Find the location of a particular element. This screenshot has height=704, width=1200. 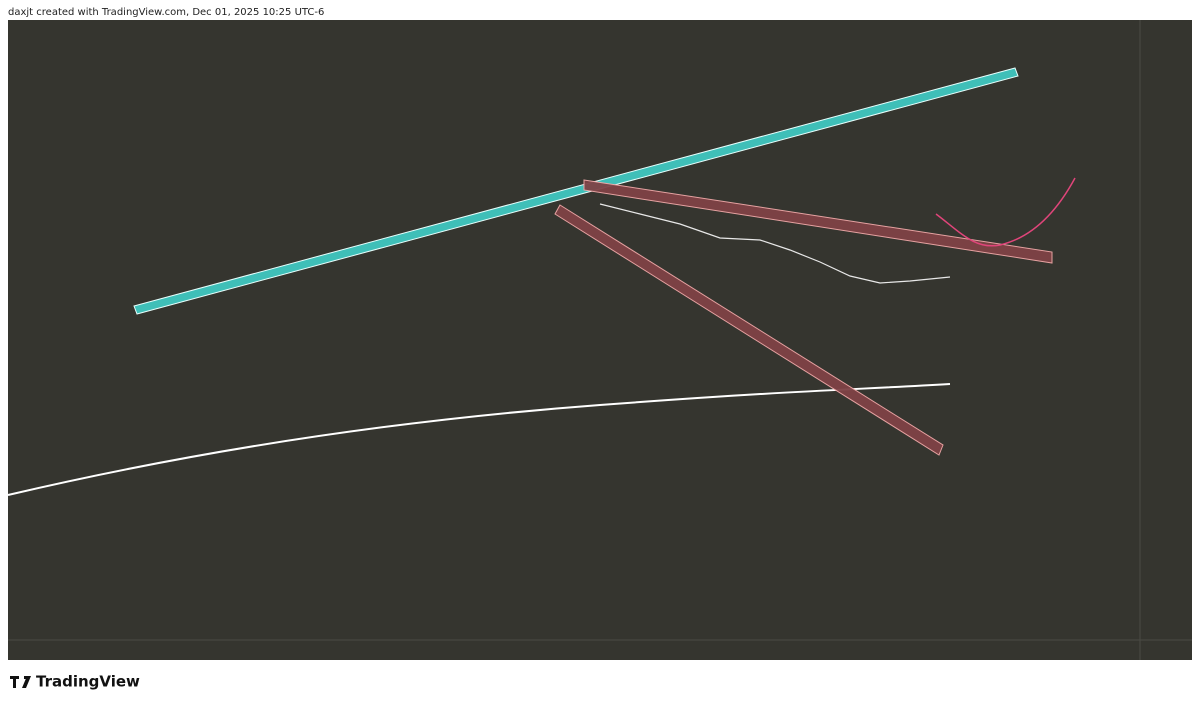

brand: TradingView is located at coordinates (75, 682).